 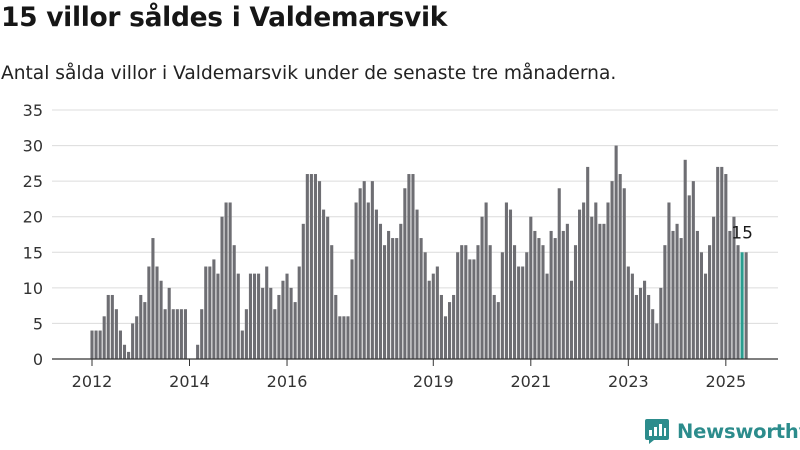 I want to click on y-tick-label: 5, so click(x=38, y=323).